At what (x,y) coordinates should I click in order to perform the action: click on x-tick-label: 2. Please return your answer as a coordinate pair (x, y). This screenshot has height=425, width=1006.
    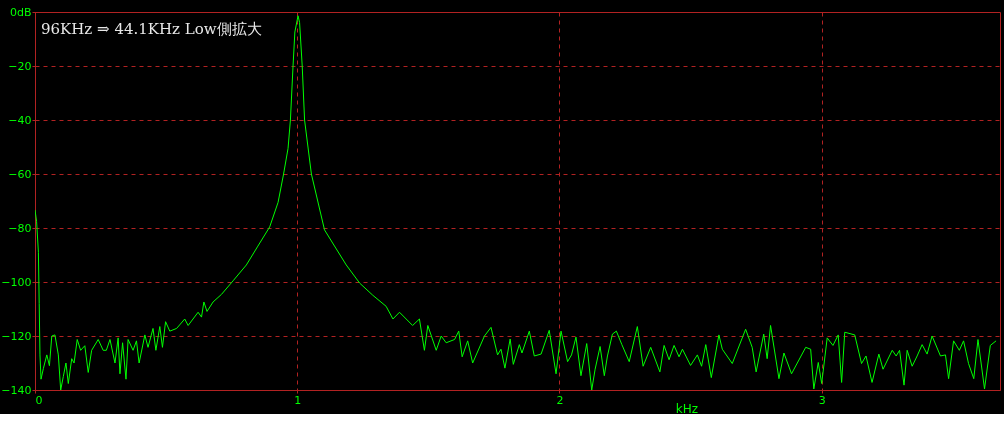
    Looking at the image, I should click on (560, 400).